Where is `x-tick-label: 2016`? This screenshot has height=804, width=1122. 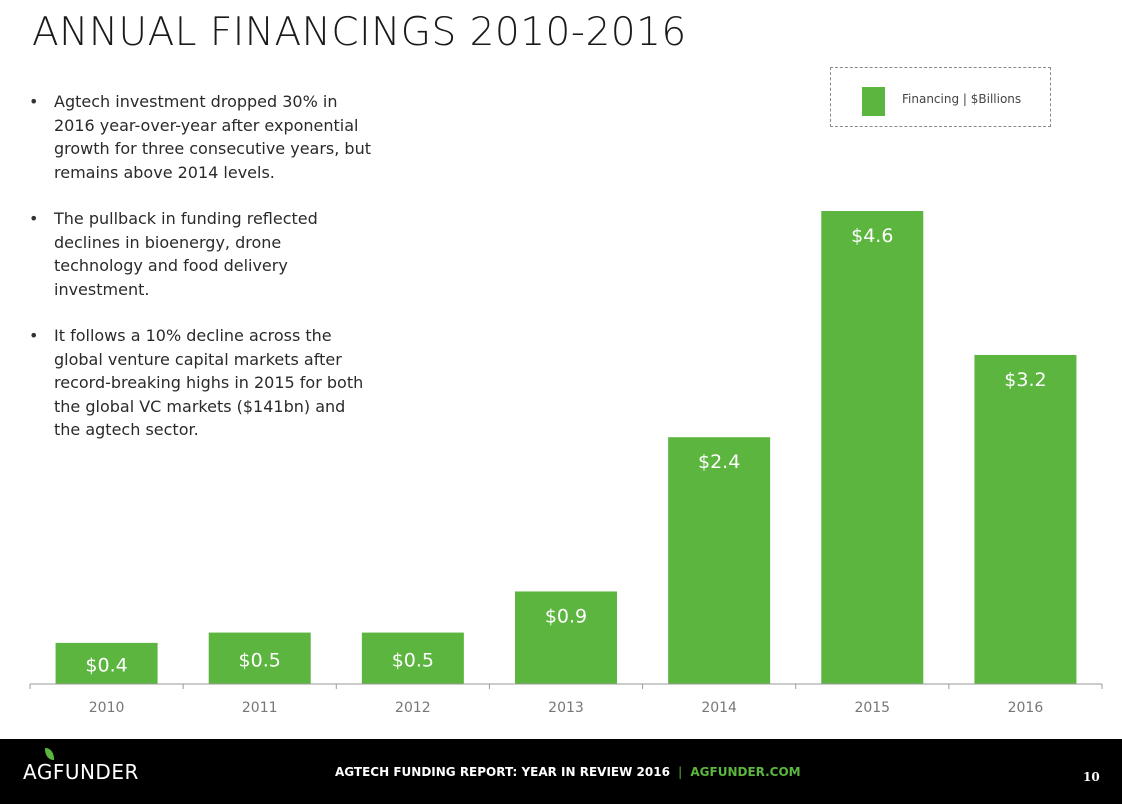
x-tick-label: 2016 is located at coordinates (1026, 708).